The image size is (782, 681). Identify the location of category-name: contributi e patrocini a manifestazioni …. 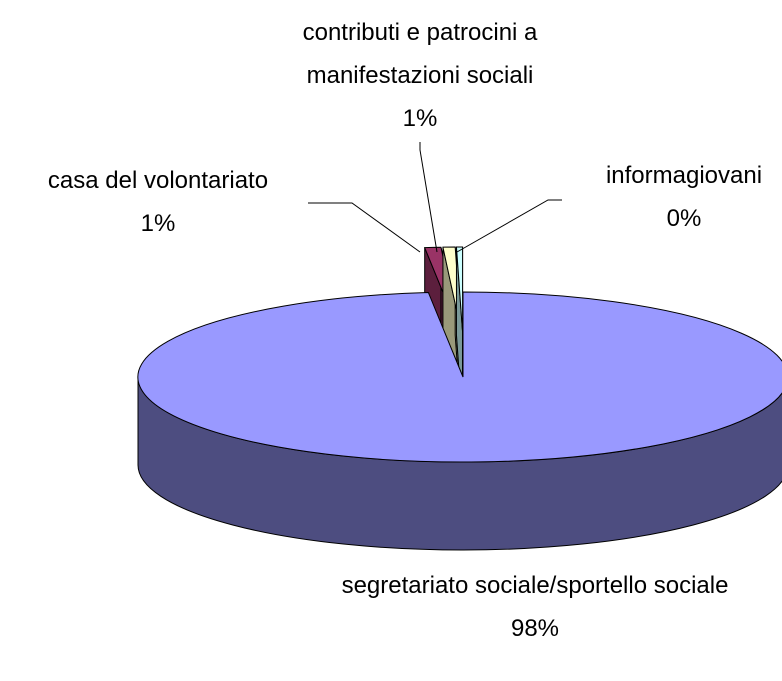
(420, 54).